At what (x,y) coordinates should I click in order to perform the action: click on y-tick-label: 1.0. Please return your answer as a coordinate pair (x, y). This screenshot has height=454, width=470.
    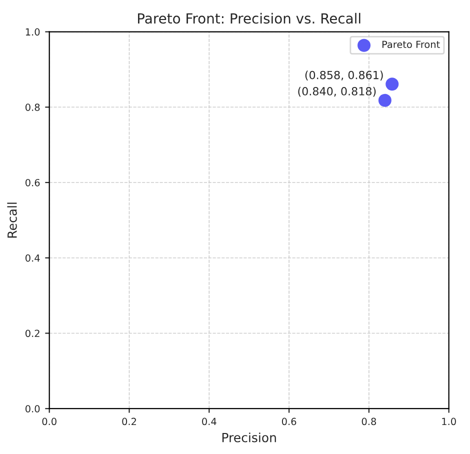
    Looking at the image, I should click on (33, 32).